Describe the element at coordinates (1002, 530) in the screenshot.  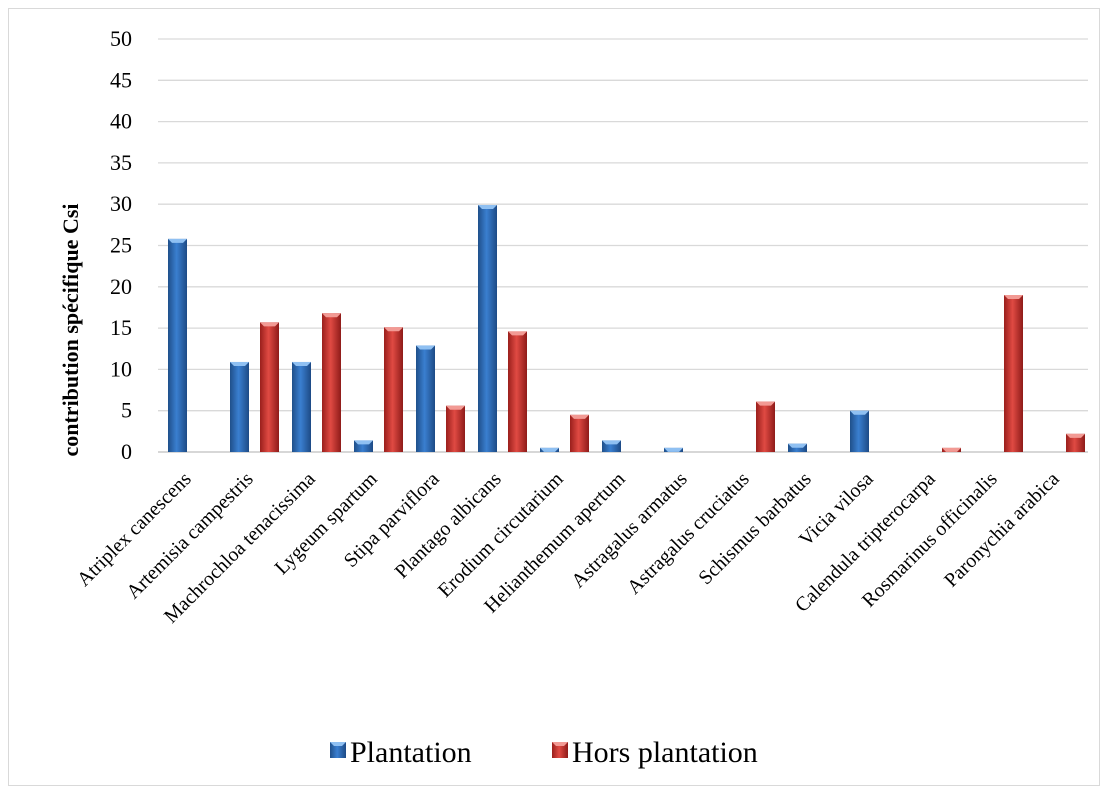
I see `x-category-label: Paronychia arabica` at that location.